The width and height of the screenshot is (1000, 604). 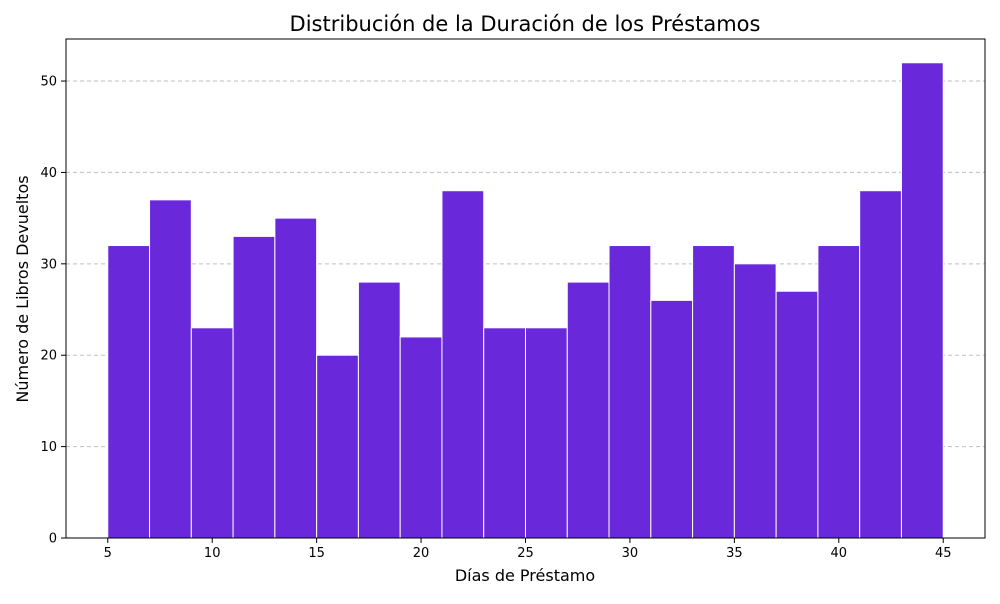 I want to click on x-tick-label: 35, so click(x=734, y=553).